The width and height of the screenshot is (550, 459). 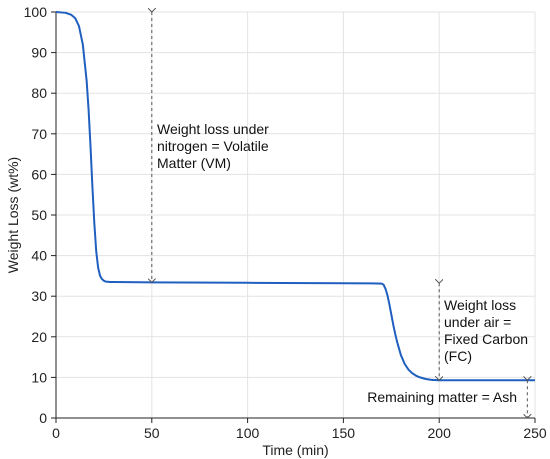 What do you see at coordinates (213, 146) in the screenshot?
I see `annotation-text-vm: nitrogen = Volatile` at bounding box center [213, 146].